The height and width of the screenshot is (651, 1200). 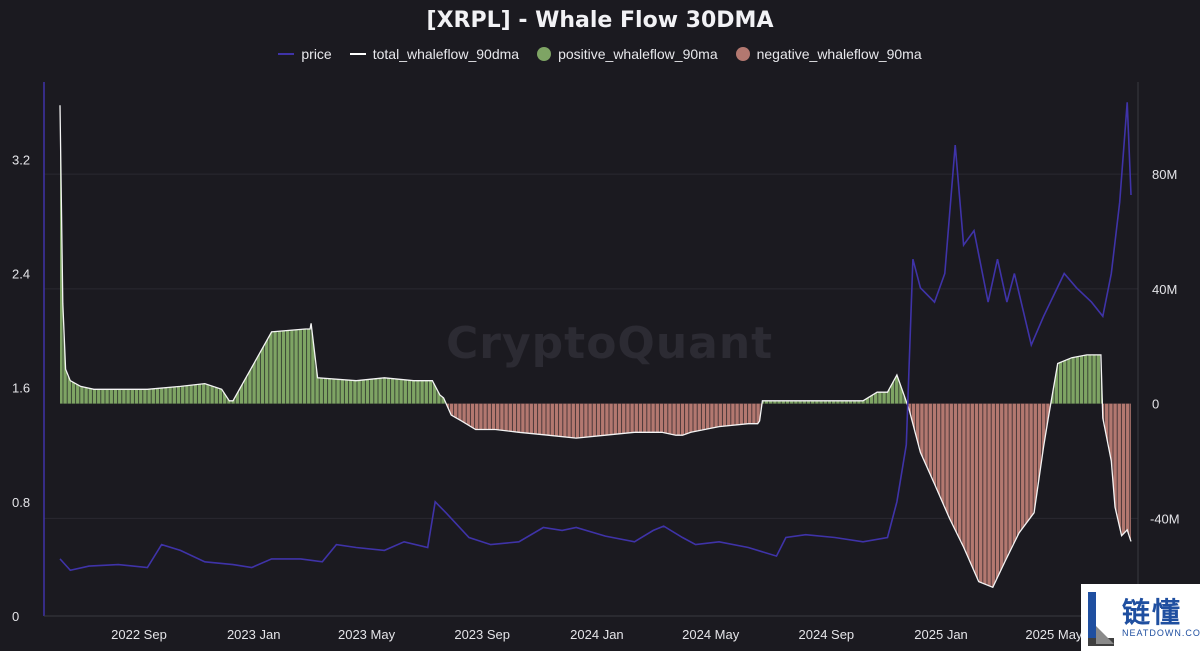 I want to click on x-tick-label: 2025 Jan, so click(x=941, y=634).